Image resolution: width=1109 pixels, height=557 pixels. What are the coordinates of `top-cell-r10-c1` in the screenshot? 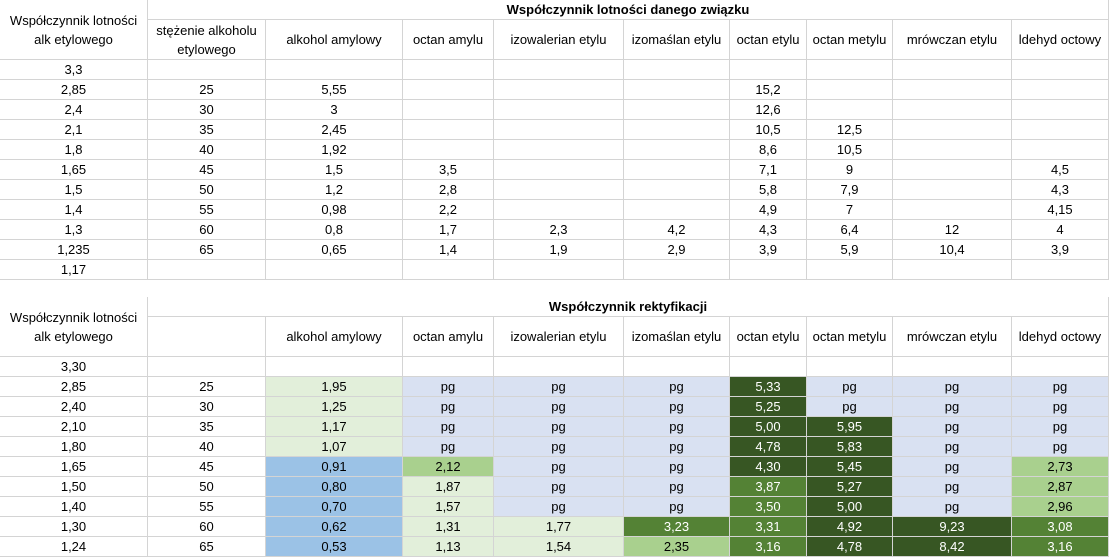 It's located at (207, 270).